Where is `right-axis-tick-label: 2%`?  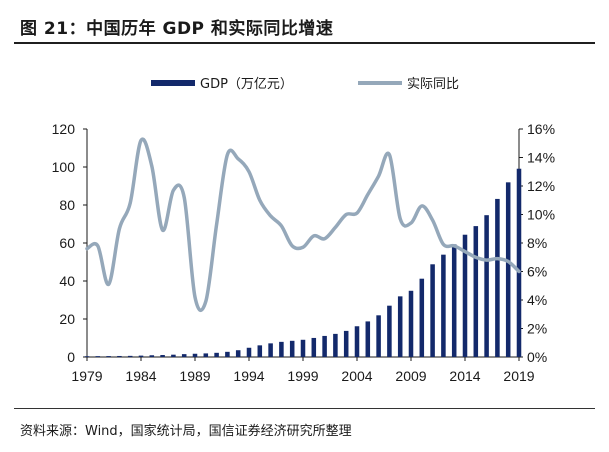
right-axis-tick-label: 2% is located at coordinates (537, 329).